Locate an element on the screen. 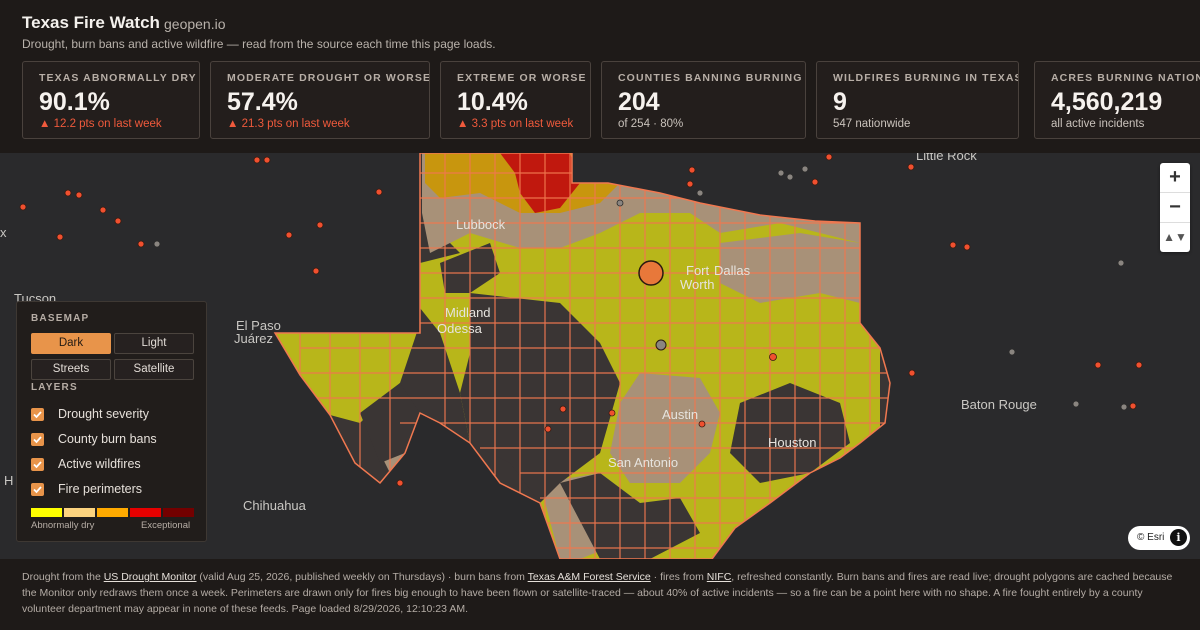 The width and height of the screenshot is (1200, 630). city-san-antonio: San Antonio is located at coordinates (643, 462).